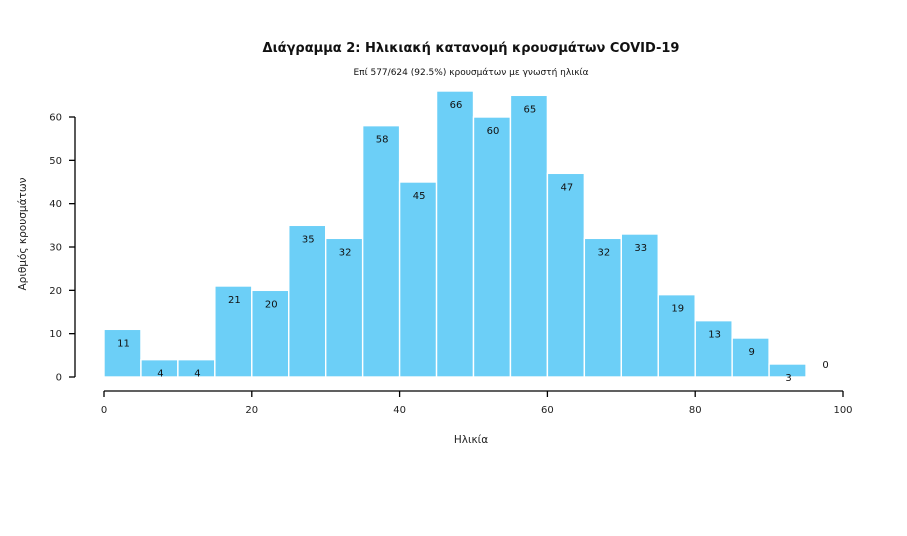 The width and height of the screenshot is (907, 536). I want to click on x-tick-label: 60, so click(547, 410).